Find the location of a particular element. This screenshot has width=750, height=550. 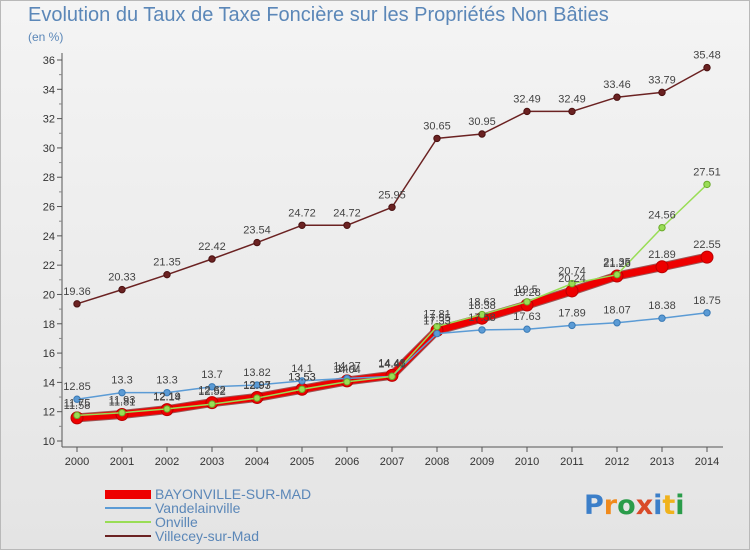

x-tick-label: 2010 is located at coordinates (527, 462).